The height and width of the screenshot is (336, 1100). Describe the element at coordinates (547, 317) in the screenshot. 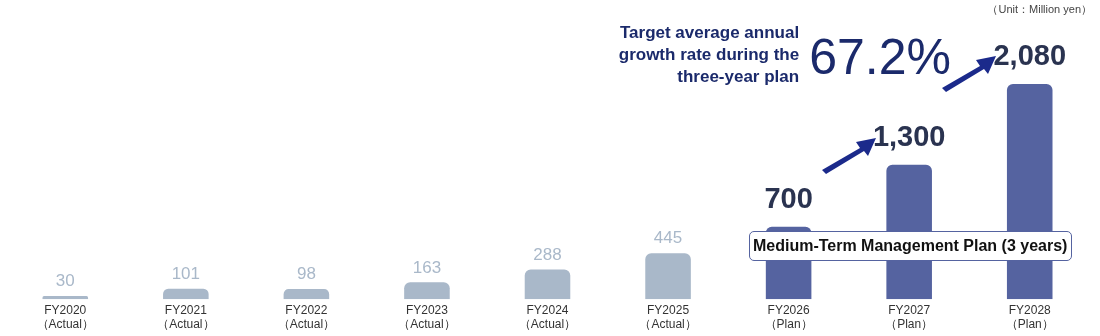

I see `x-tick-label: FY2024 （Actual）` at that location.